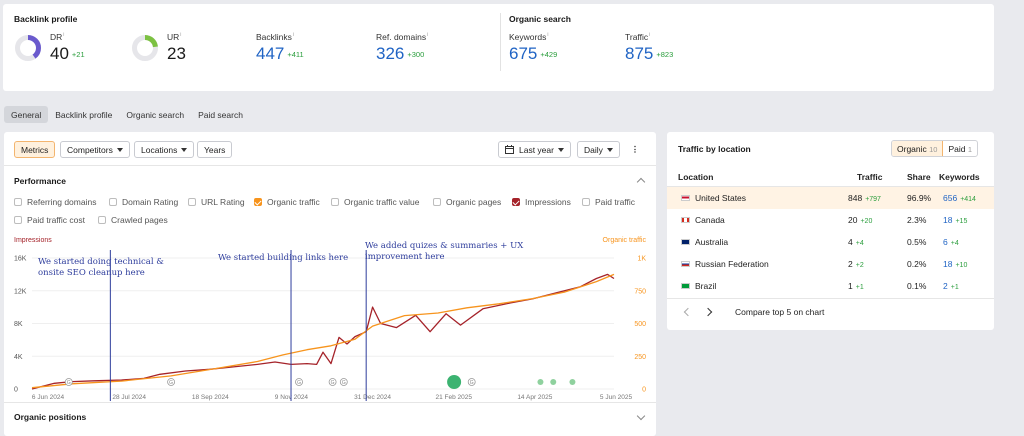  Describe the element at coordinates (84, 115) in the screenshot. I see `tab-backlink-profile: Backlink profile` at that location.